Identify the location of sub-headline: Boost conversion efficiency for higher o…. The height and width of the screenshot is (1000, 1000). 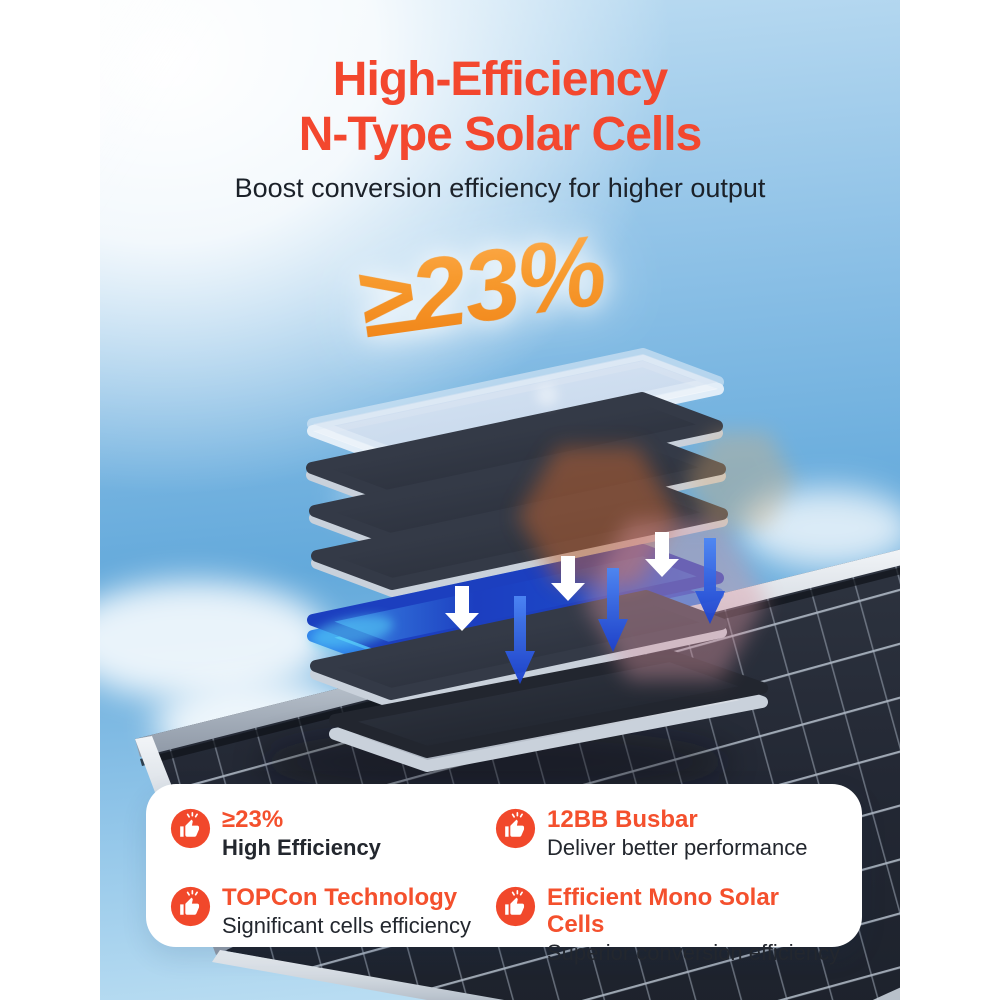
(500, 188).